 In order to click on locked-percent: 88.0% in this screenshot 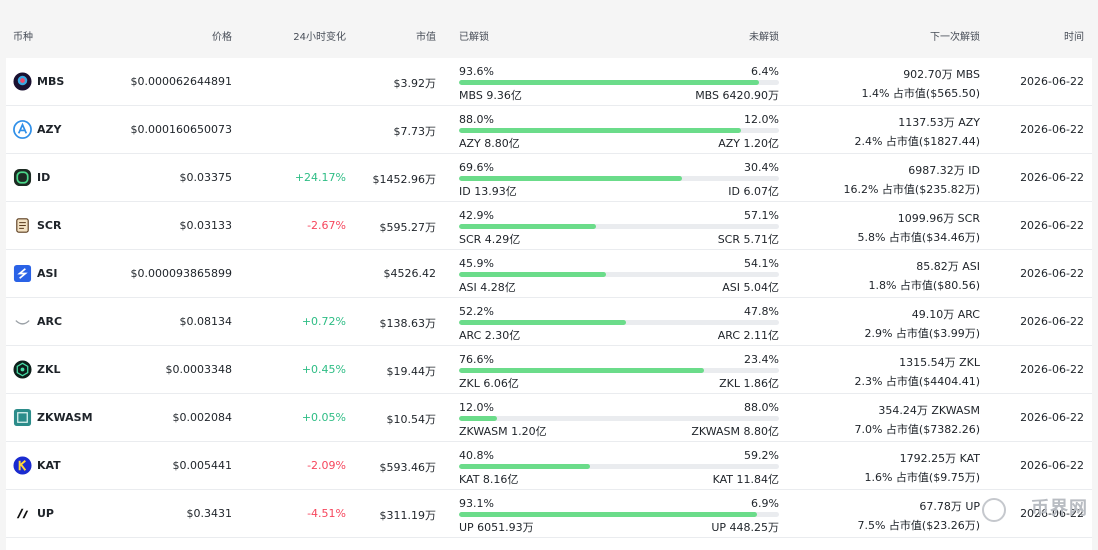, I will do `click(761, 407)`.